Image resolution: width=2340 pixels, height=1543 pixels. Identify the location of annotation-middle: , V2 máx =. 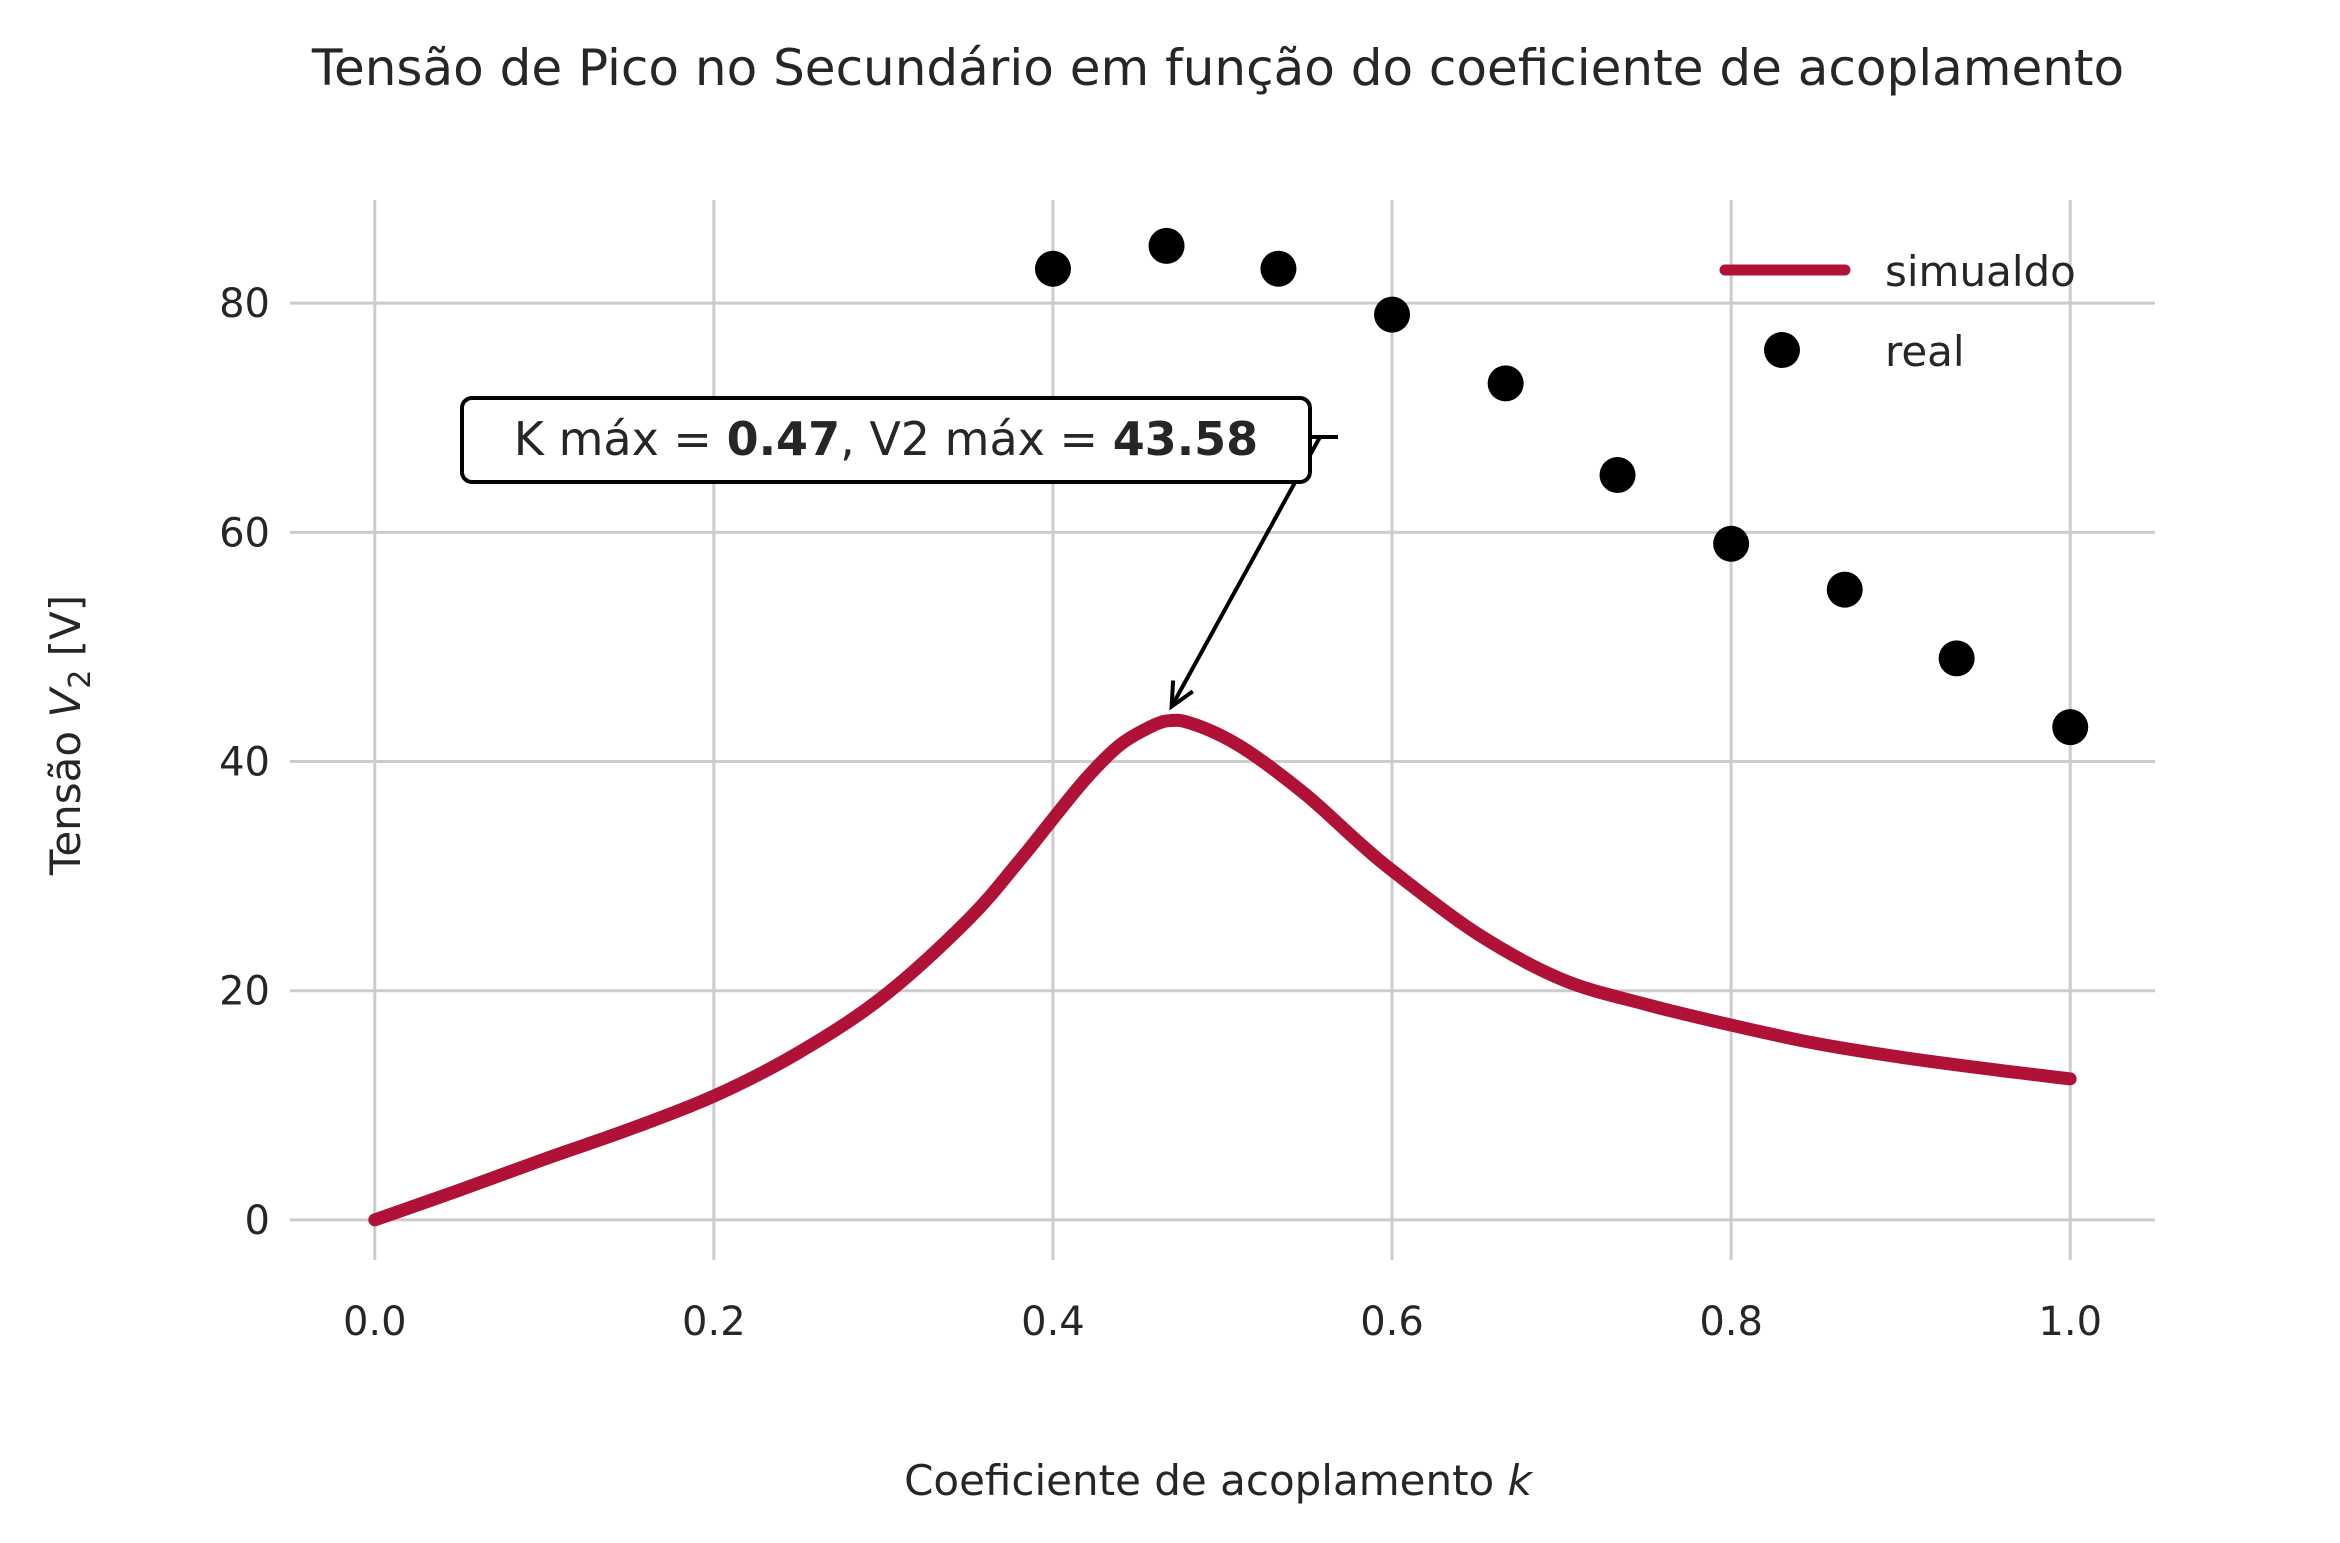
(976, 439).